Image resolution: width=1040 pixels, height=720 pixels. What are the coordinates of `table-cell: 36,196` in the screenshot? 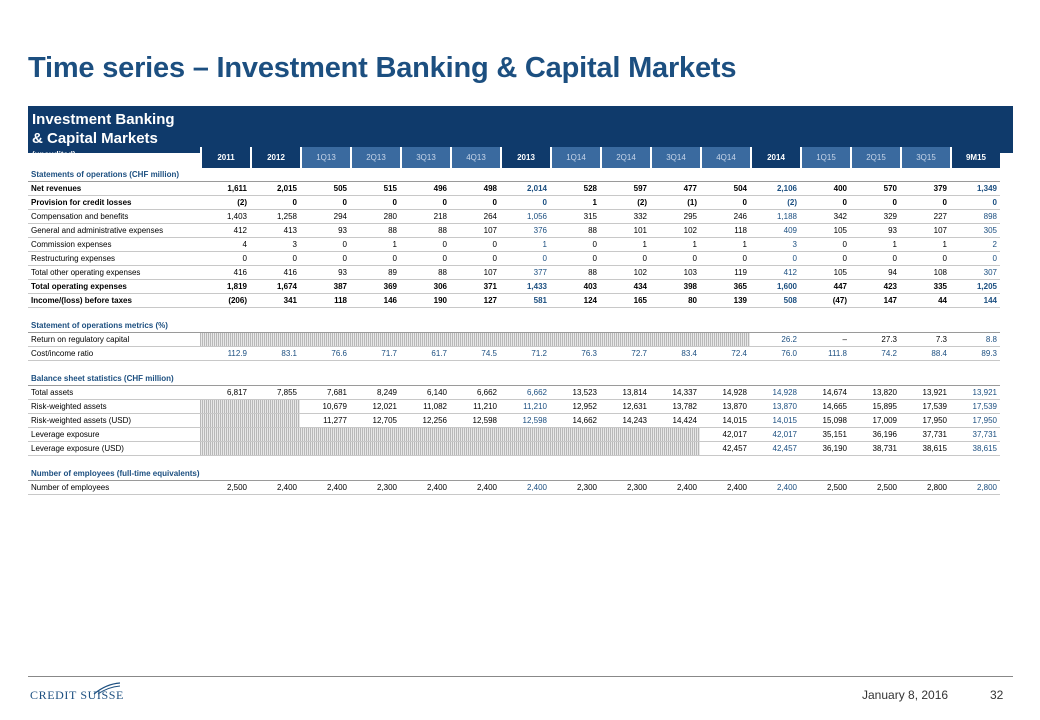 It's located at (875, 434).